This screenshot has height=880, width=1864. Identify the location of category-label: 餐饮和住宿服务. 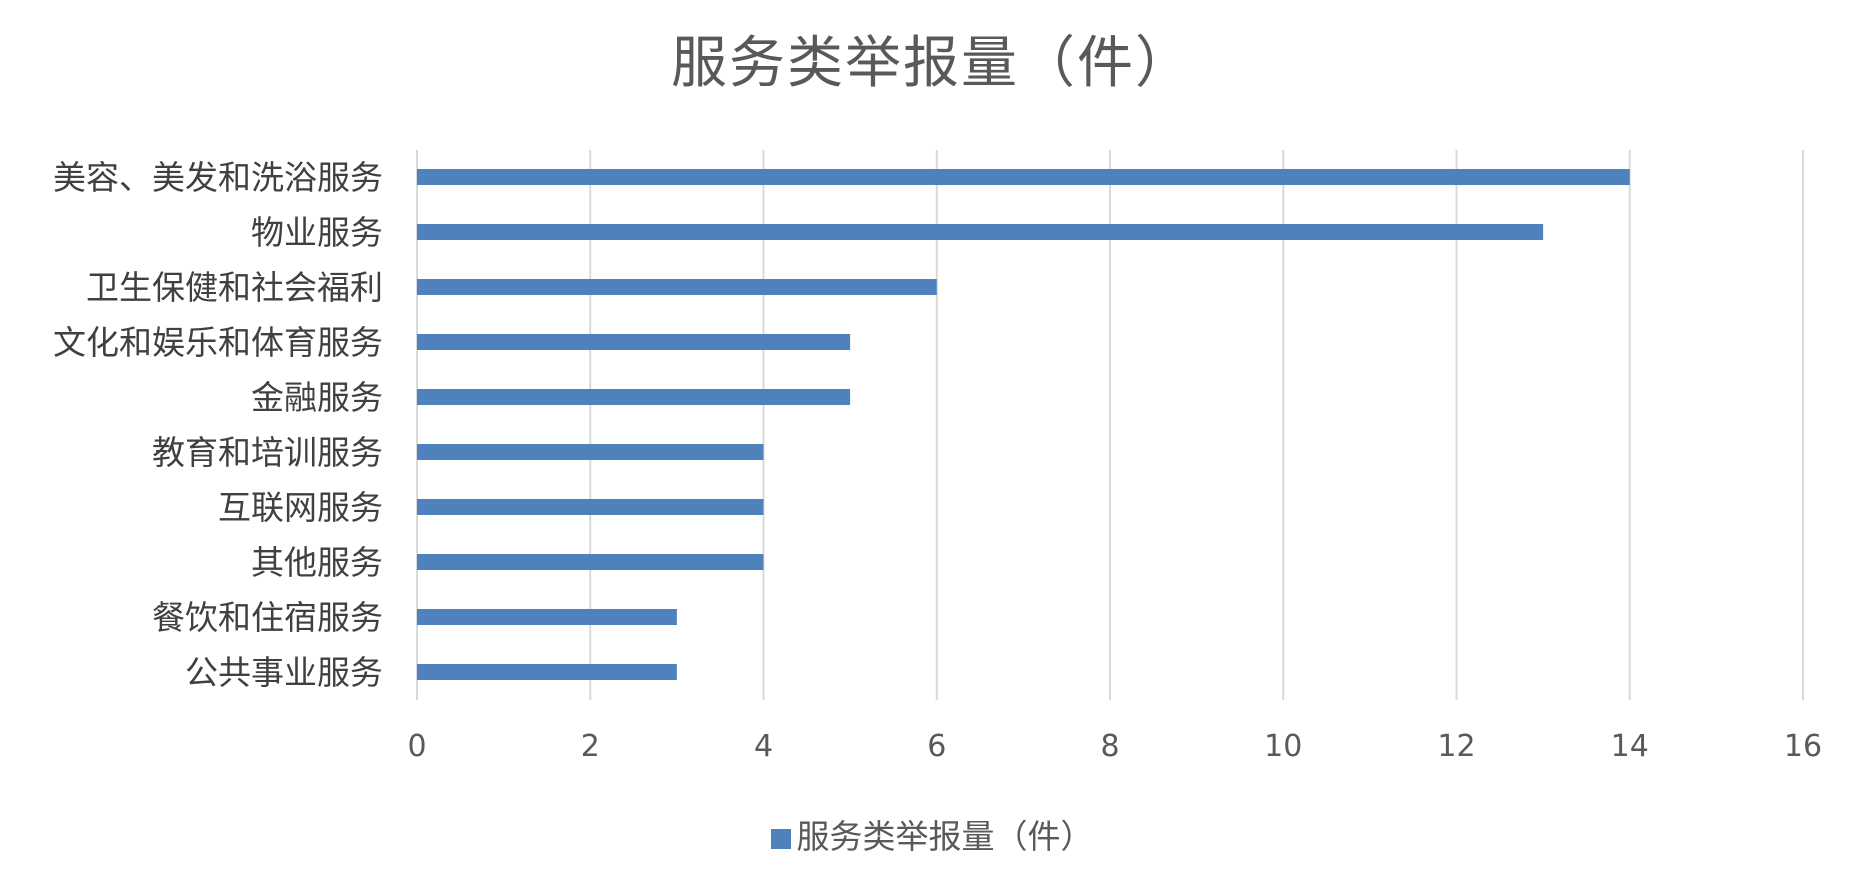
(267, 617).